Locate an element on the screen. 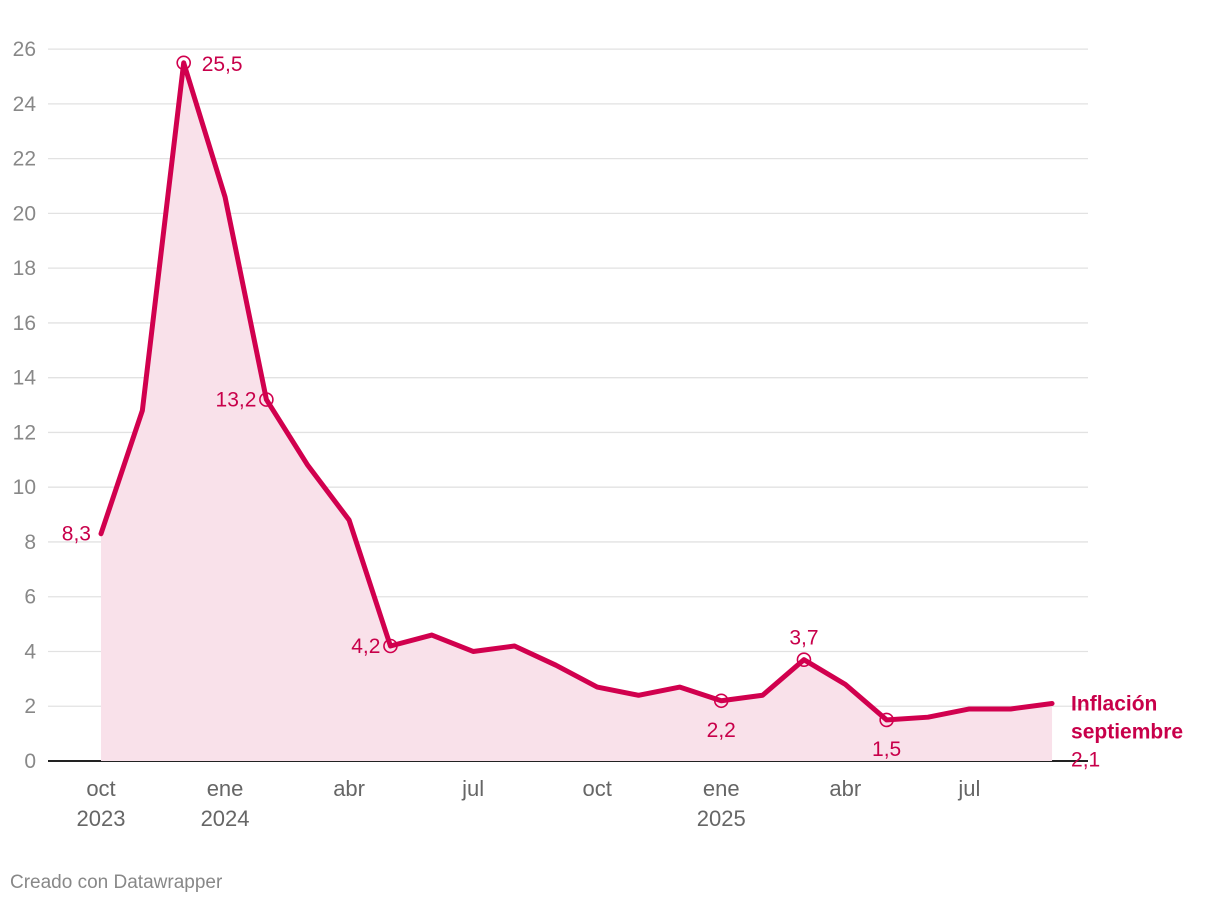 The height and width of the screenshot is (908, 1220). x-tick-abr-18: abr is located at coordinates (845, 788).